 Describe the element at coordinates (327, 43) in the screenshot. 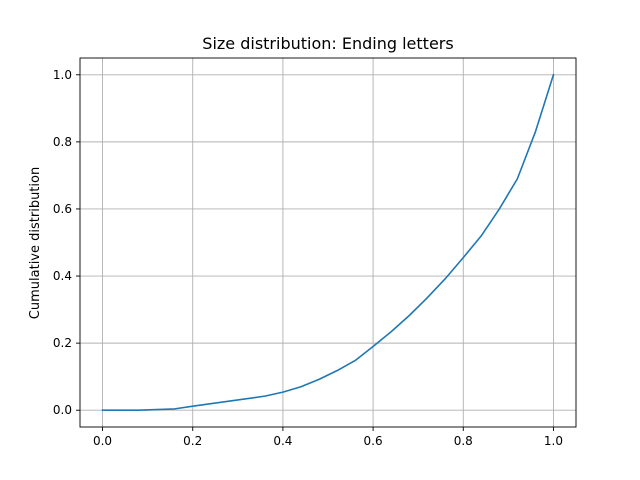

I see `chart-title: Size distribution: Ending letters` at that location.